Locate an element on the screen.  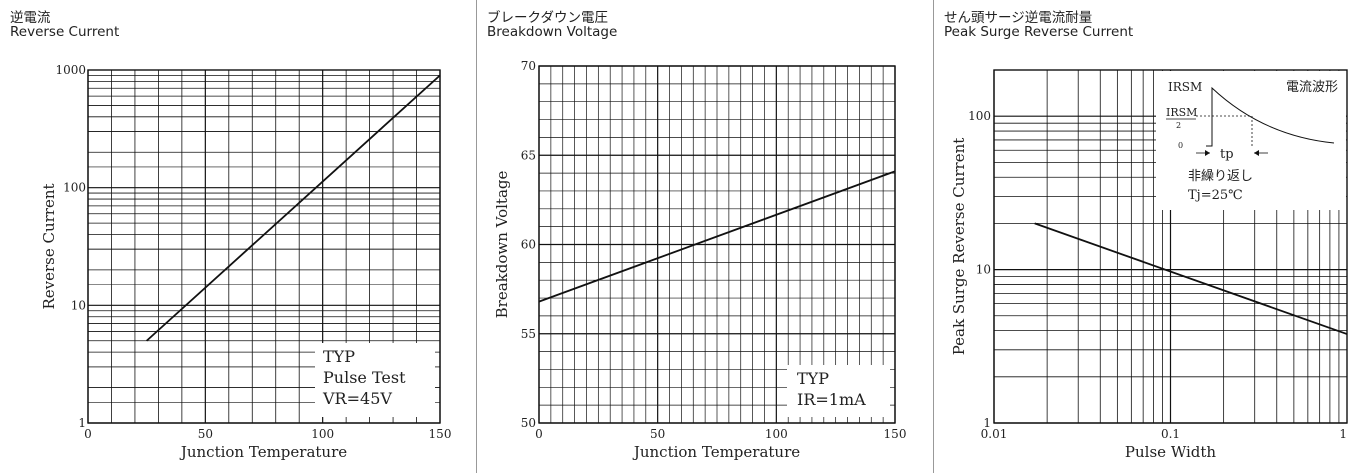
y-axis-label: Breakdown Voltage is located at coordinates (502, 245).